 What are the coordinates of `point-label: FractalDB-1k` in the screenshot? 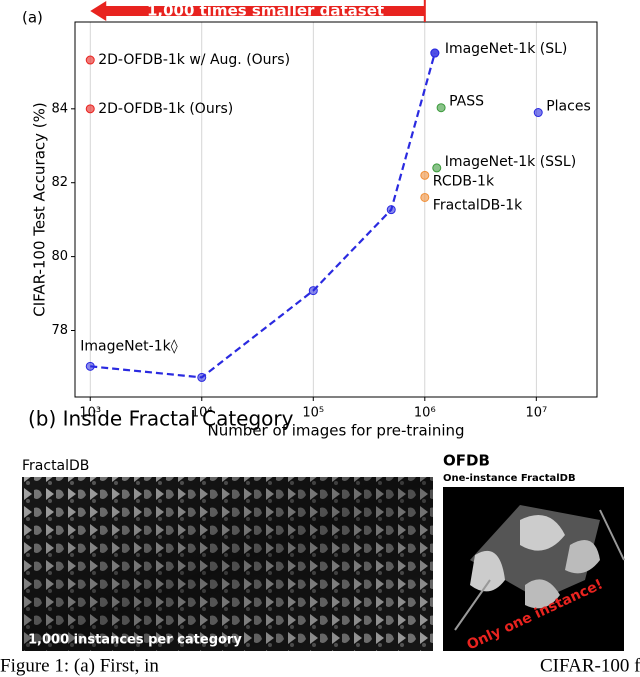 It's located at (478, 205).